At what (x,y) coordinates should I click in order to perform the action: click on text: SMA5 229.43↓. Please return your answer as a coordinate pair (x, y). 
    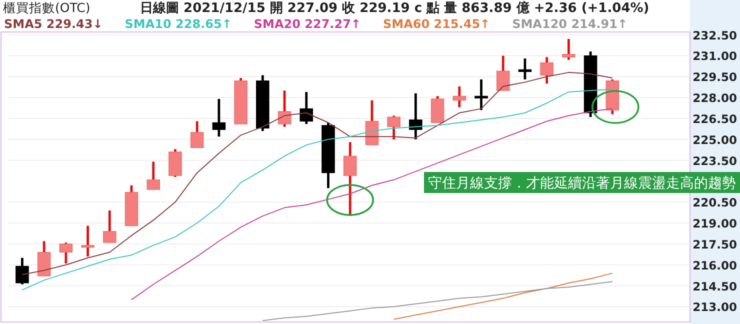
    Looking at the image, I should click on (53, 24).